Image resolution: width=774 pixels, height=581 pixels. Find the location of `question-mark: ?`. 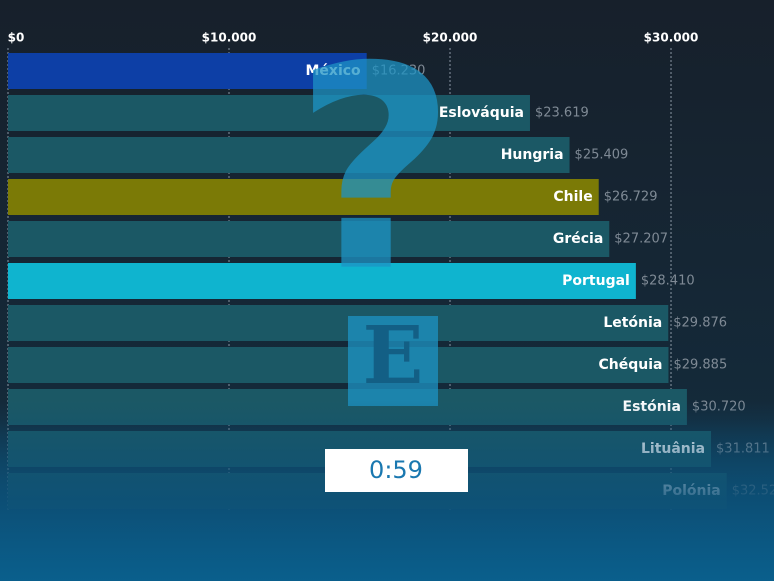

question-mark: ? is located at coordinates (375, 171).